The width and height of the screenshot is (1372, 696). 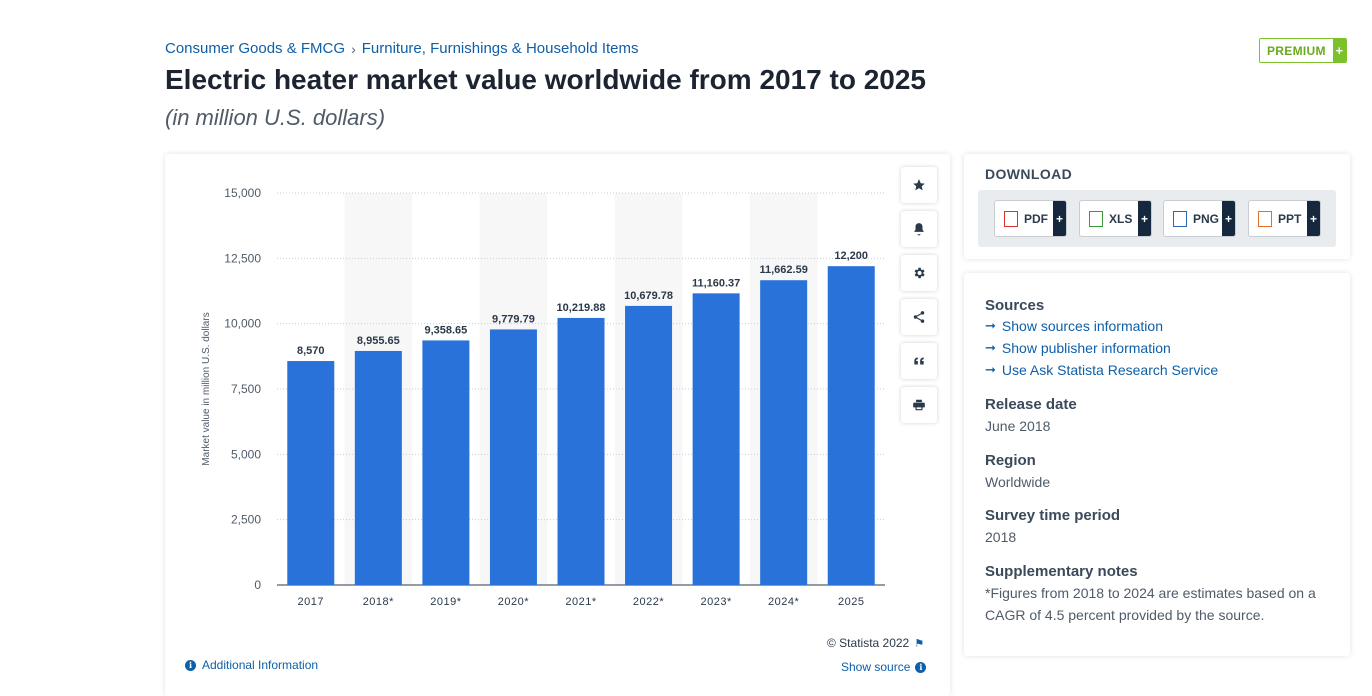 I want to click on data-label: 10,219.88, so click(x=581, y=308).